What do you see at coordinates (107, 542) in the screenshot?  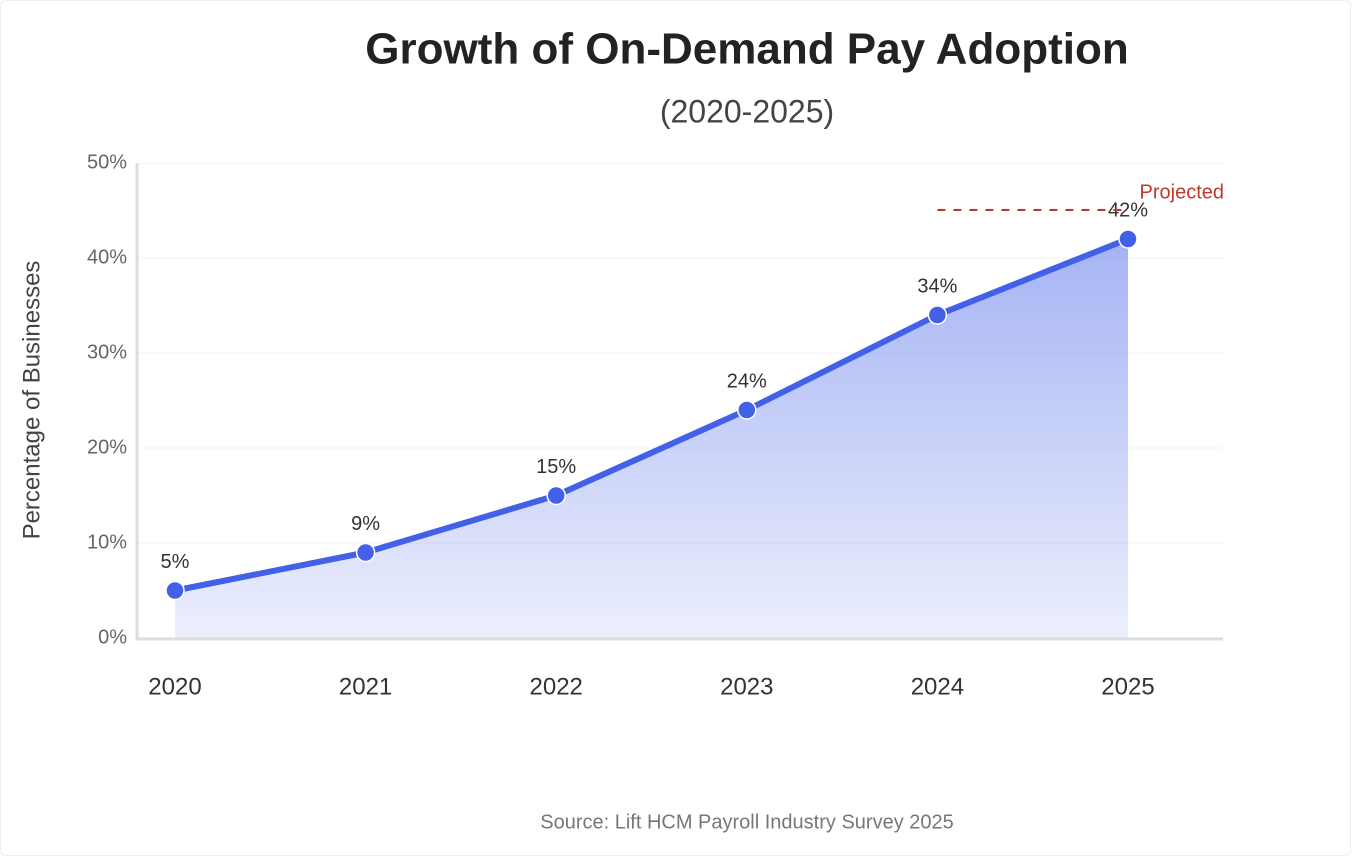 I see `y-tick-label: 10%` at bounding box center [107, 542].